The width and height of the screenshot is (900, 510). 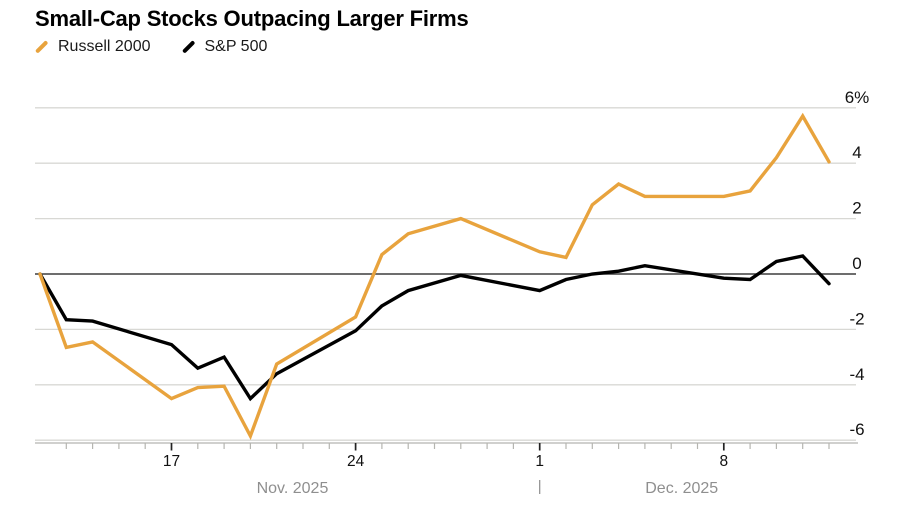 What do you see at coordinates (856, 152) in the screenshot?
I see `y-tick-label: 4` at bounding box center [856, 152].